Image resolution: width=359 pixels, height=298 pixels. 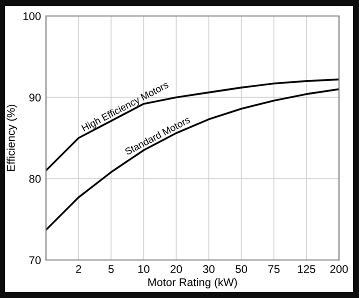 I want to click on x-tick-label: 75, so click(x=274, y=269).